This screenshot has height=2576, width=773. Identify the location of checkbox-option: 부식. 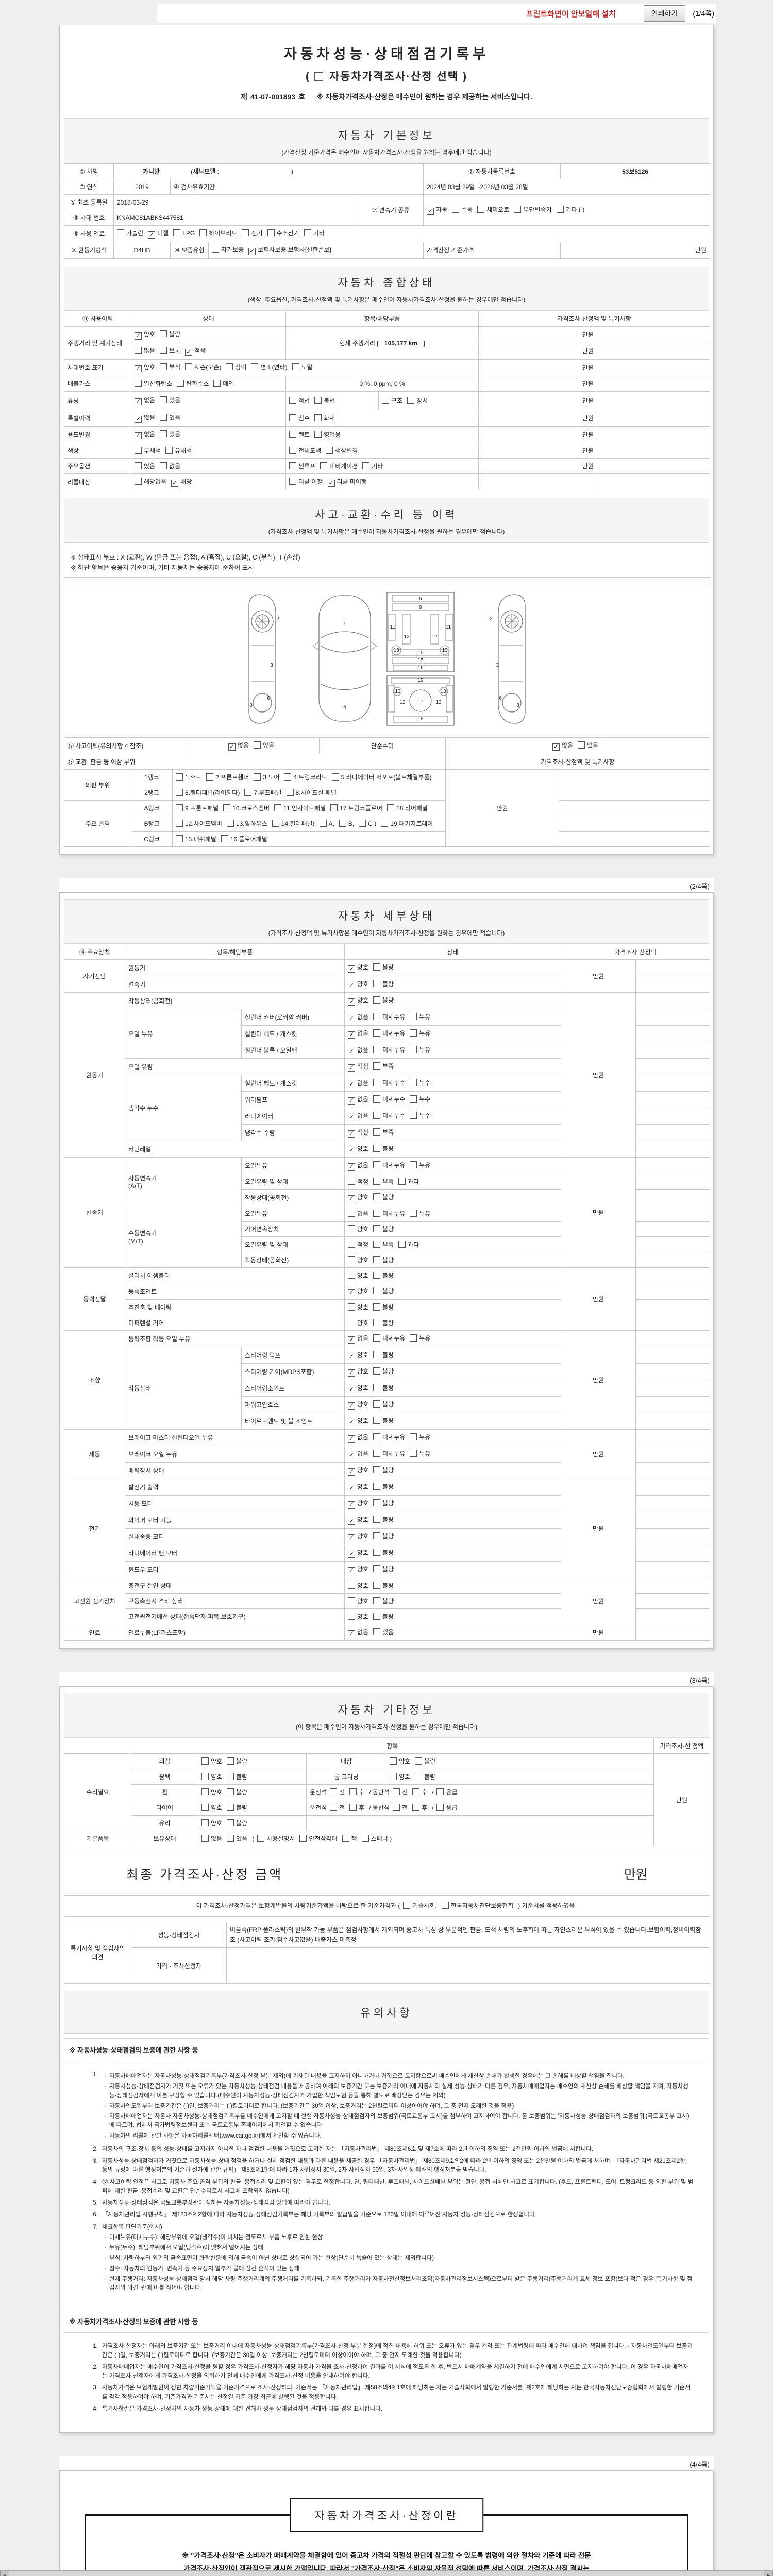
(170, 367).